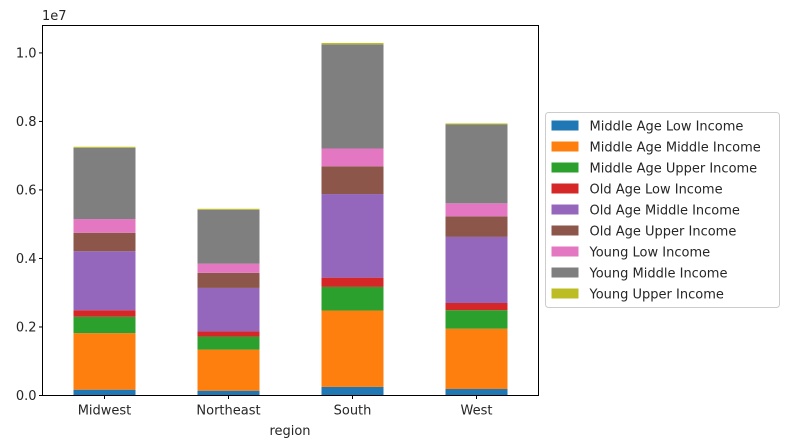 The width and height of the screenshot is (787, 448). Describe the element at coordinates (29, 225) in the screenshot. I see `y-axis: 0.0 0.2 0.4 0.6 0.8 1.0` at that location.